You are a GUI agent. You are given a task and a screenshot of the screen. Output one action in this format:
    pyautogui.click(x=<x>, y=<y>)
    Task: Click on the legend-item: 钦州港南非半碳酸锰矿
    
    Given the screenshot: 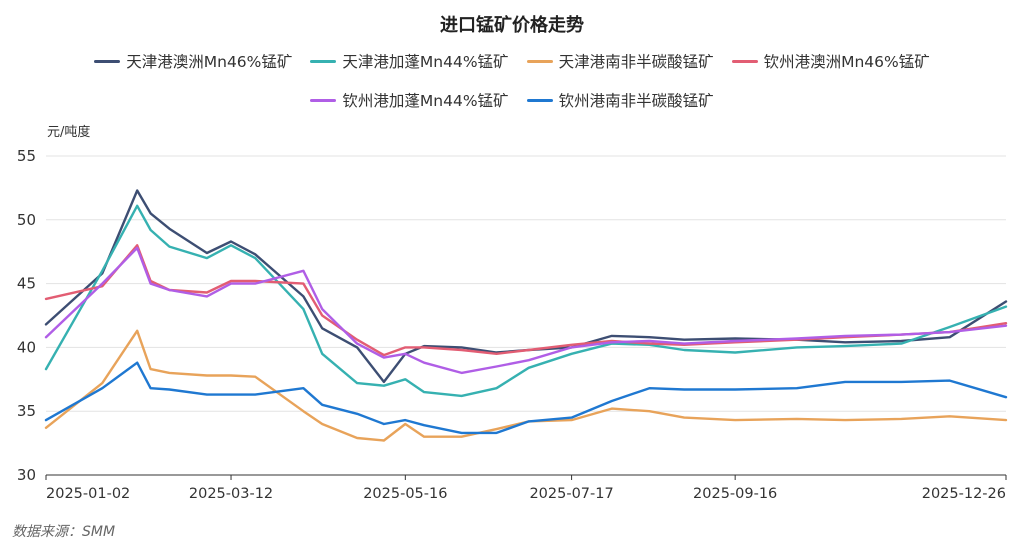 What is the action you would take?
    pyautogui.click(x=620, y=100)
    